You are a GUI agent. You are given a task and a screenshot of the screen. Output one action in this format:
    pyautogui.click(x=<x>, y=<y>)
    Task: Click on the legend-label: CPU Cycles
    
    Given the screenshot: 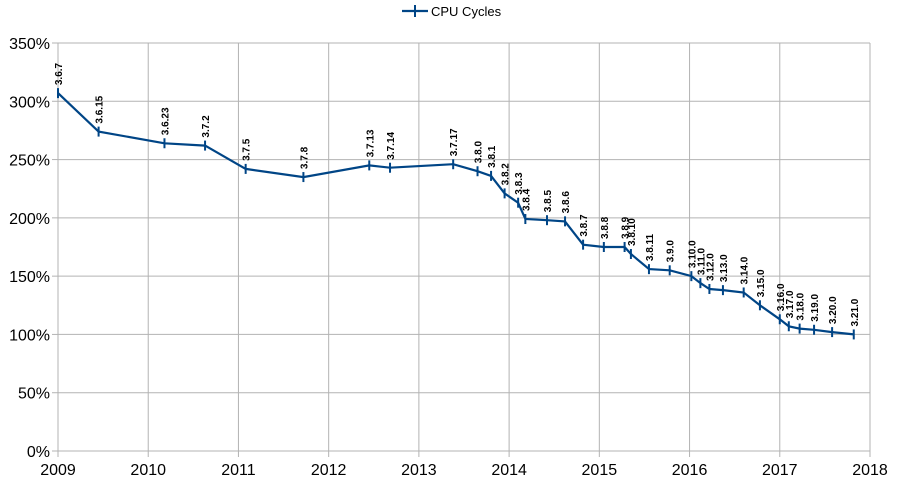 What is the action you would take?
    pyautogui.click(x=466, y=11)
    